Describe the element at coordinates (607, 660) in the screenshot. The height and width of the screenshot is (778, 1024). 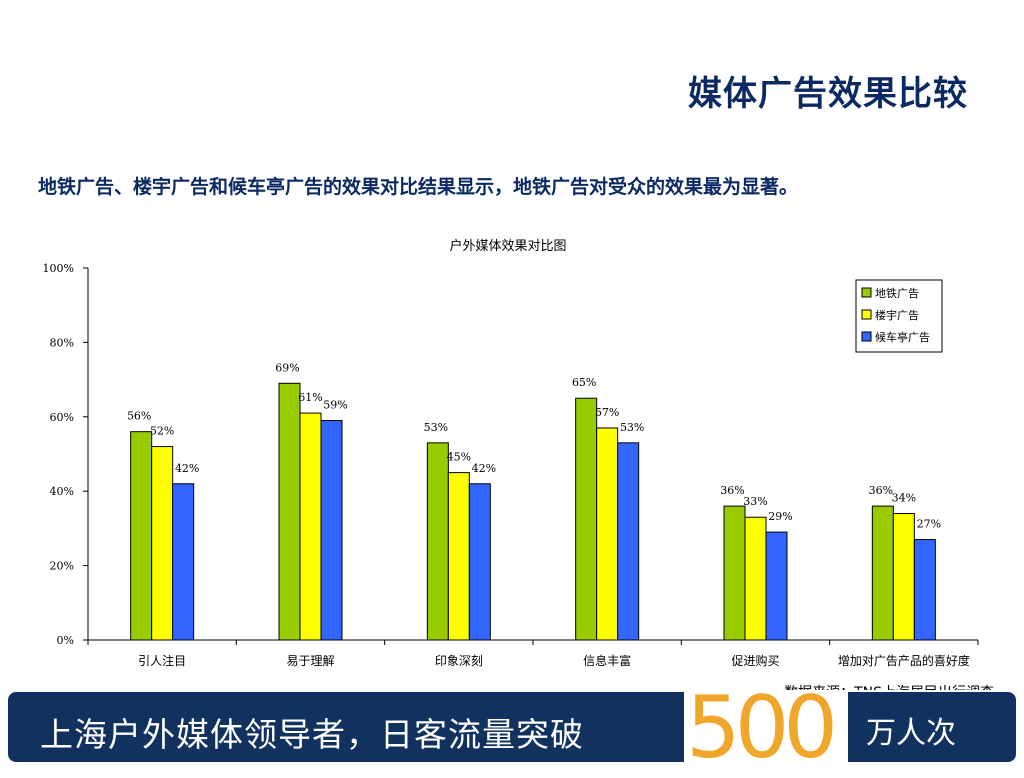
I see `x-tick-label: 信息丰富` at that location.